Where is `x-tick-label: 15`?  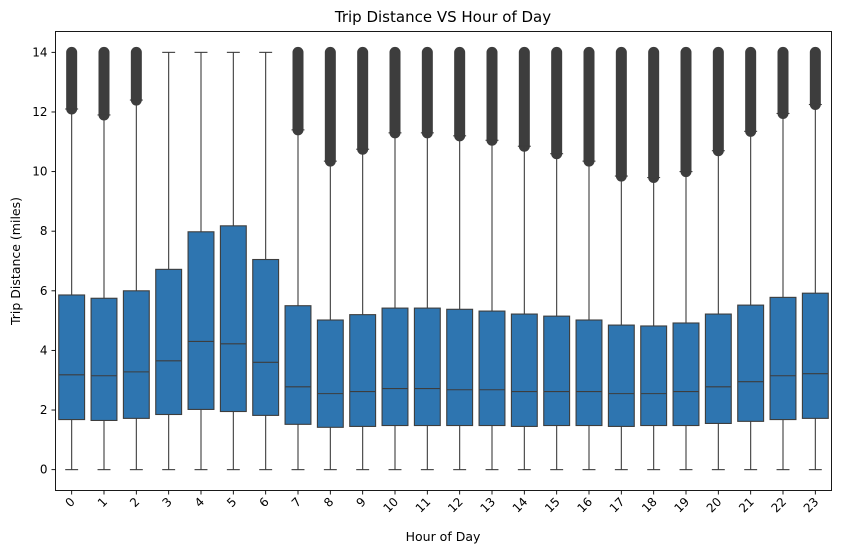 x-tick-label: 15 is located at coordinates (552, 505).